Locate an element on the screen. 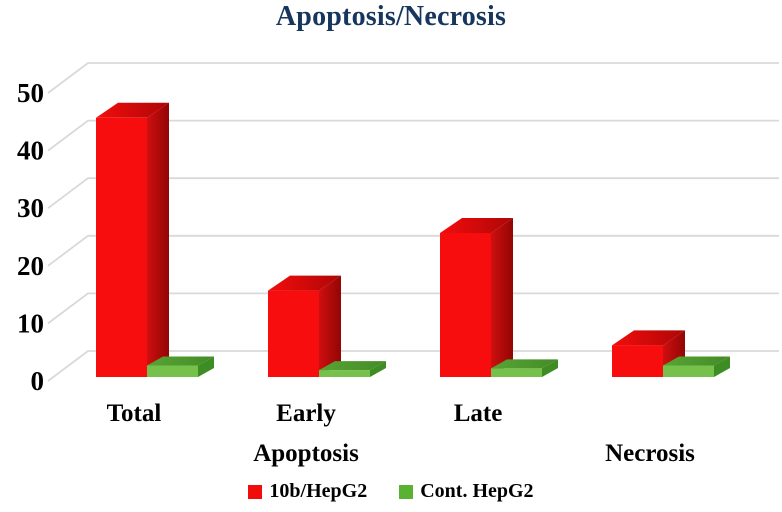  green-series-swatch-icon is located at coordinates (406, 491).